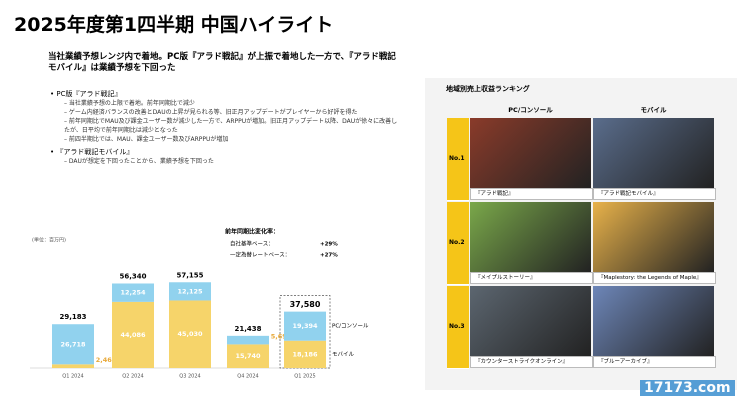 This screenshot has height=407, width=741. What do you see at coordinates (653, 110) in the screenshot?
I see `column-header: モバイル` at bounding box center [653, 110].